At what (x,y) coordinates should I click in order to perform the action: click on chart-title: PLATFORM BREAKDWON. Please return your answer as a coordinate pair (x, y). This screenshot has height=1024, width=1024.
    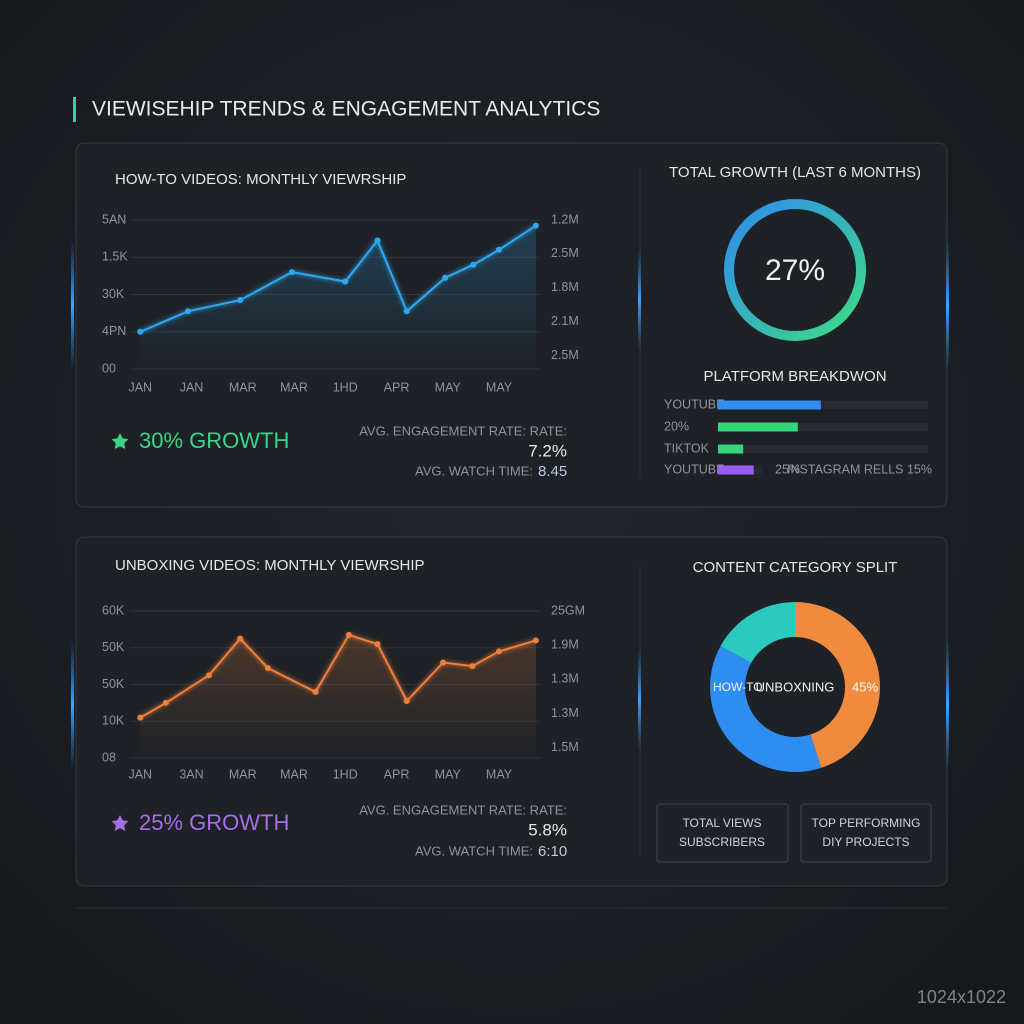
    Looking at the image, I should click on (794, 376).